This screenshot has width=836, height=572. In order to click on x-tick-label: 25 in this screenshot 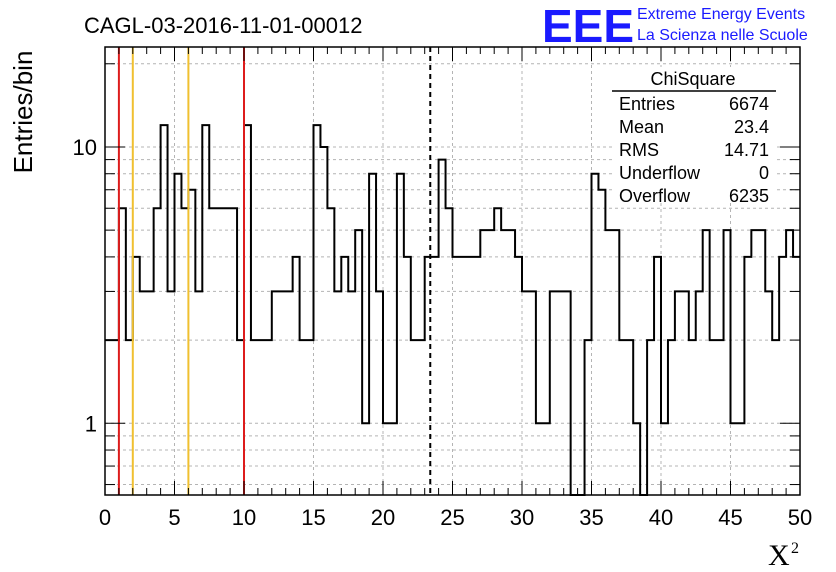, I will do `click(452, 517)`.